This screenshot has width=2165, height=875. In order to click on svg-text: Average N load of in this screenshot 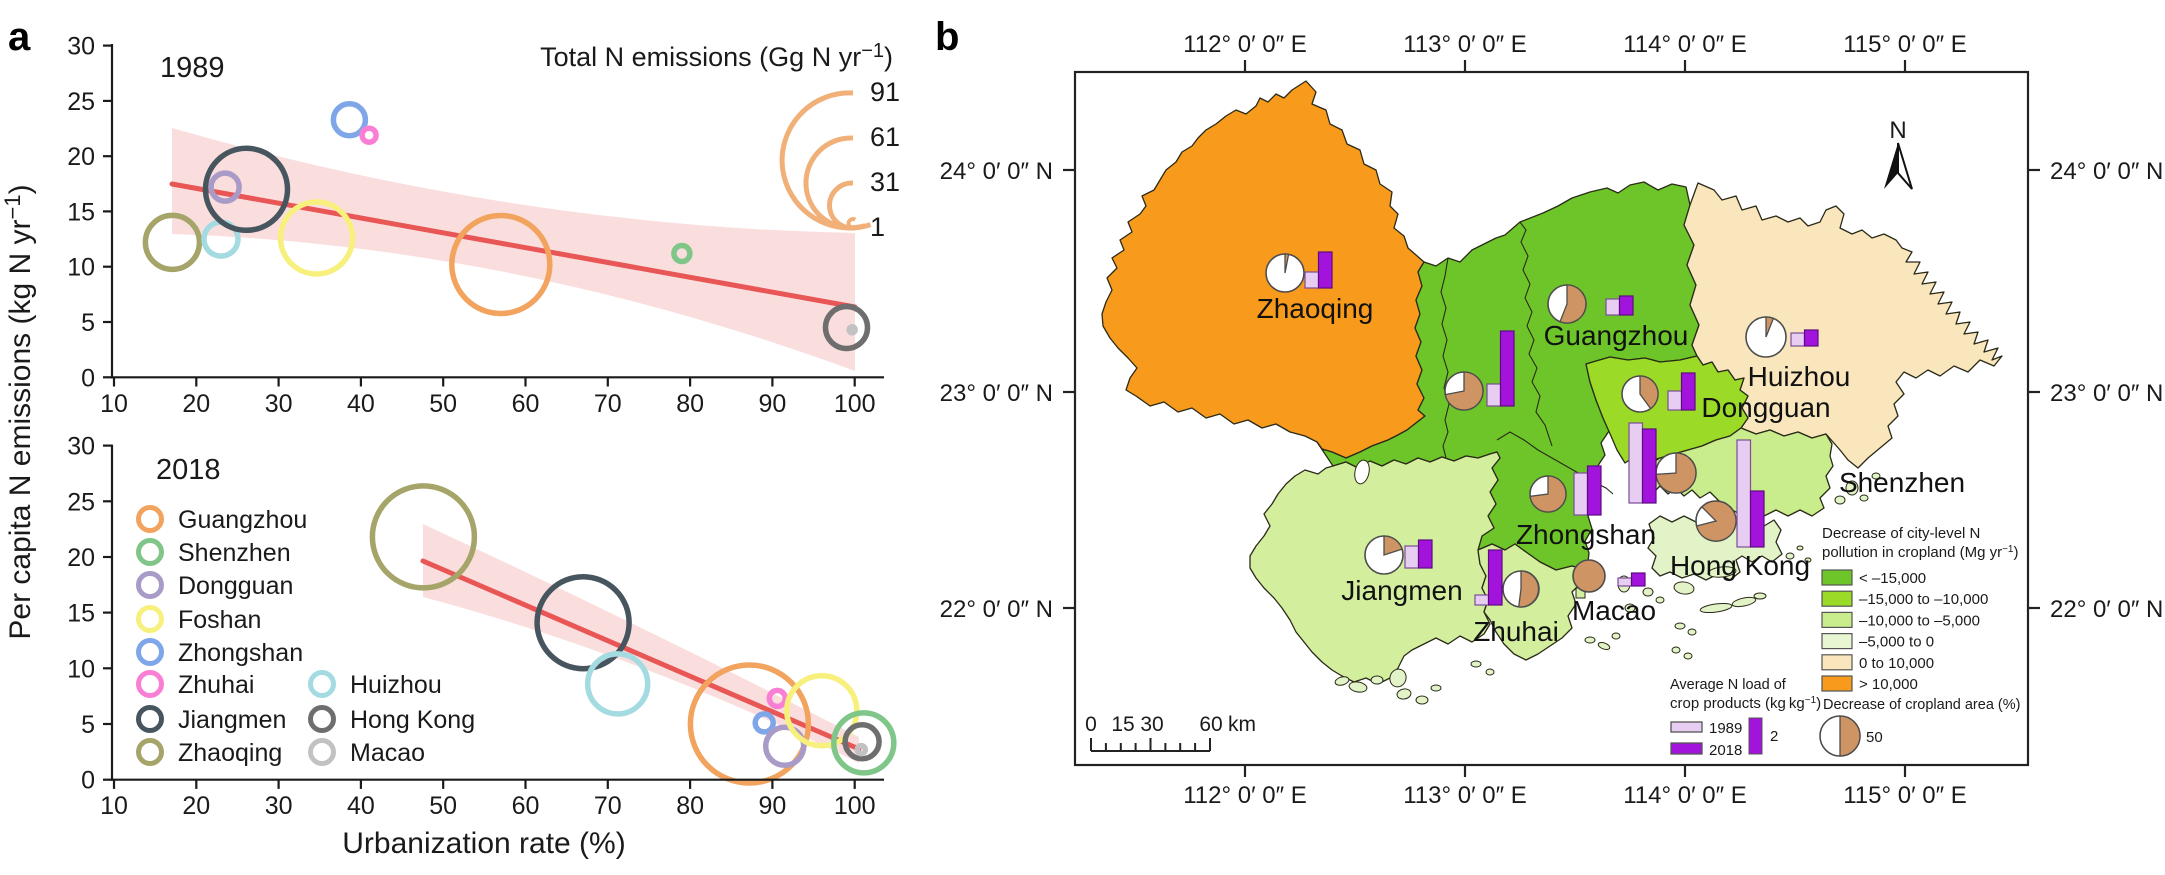, I will do `click(1728, 685)`.